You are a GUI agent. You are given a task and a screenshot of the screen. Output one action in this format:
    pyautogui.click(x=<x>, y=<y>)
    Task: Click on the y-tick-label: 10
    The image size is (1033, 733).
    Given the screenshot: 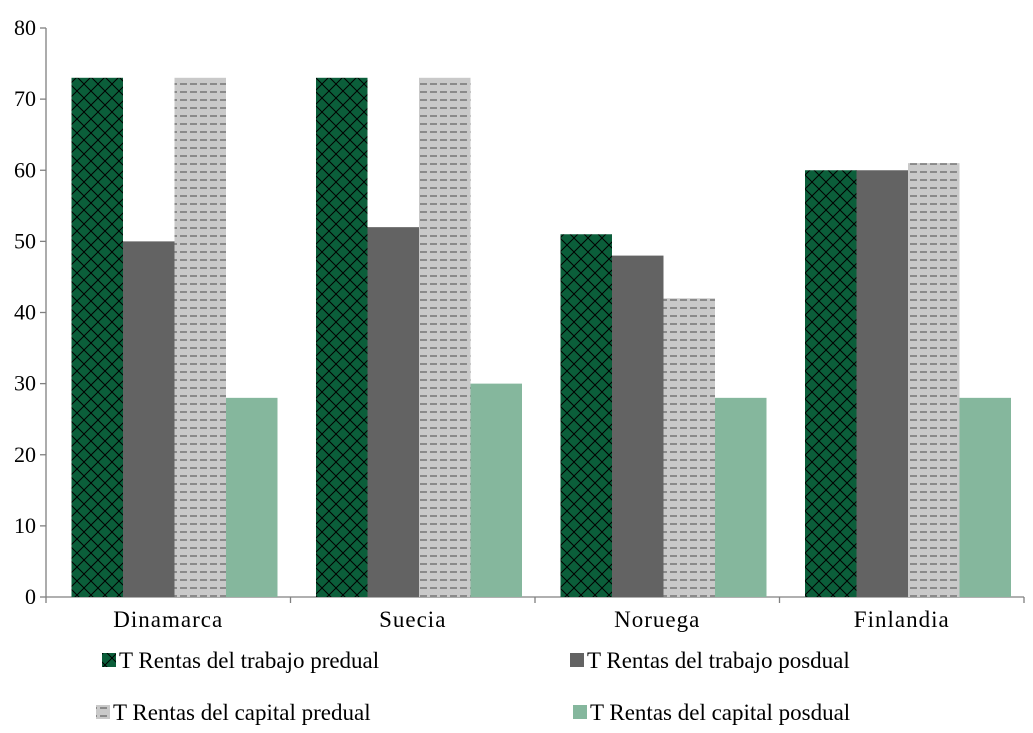 What is the action you would take?
    pyautogui.click(x=25, y=525)
    